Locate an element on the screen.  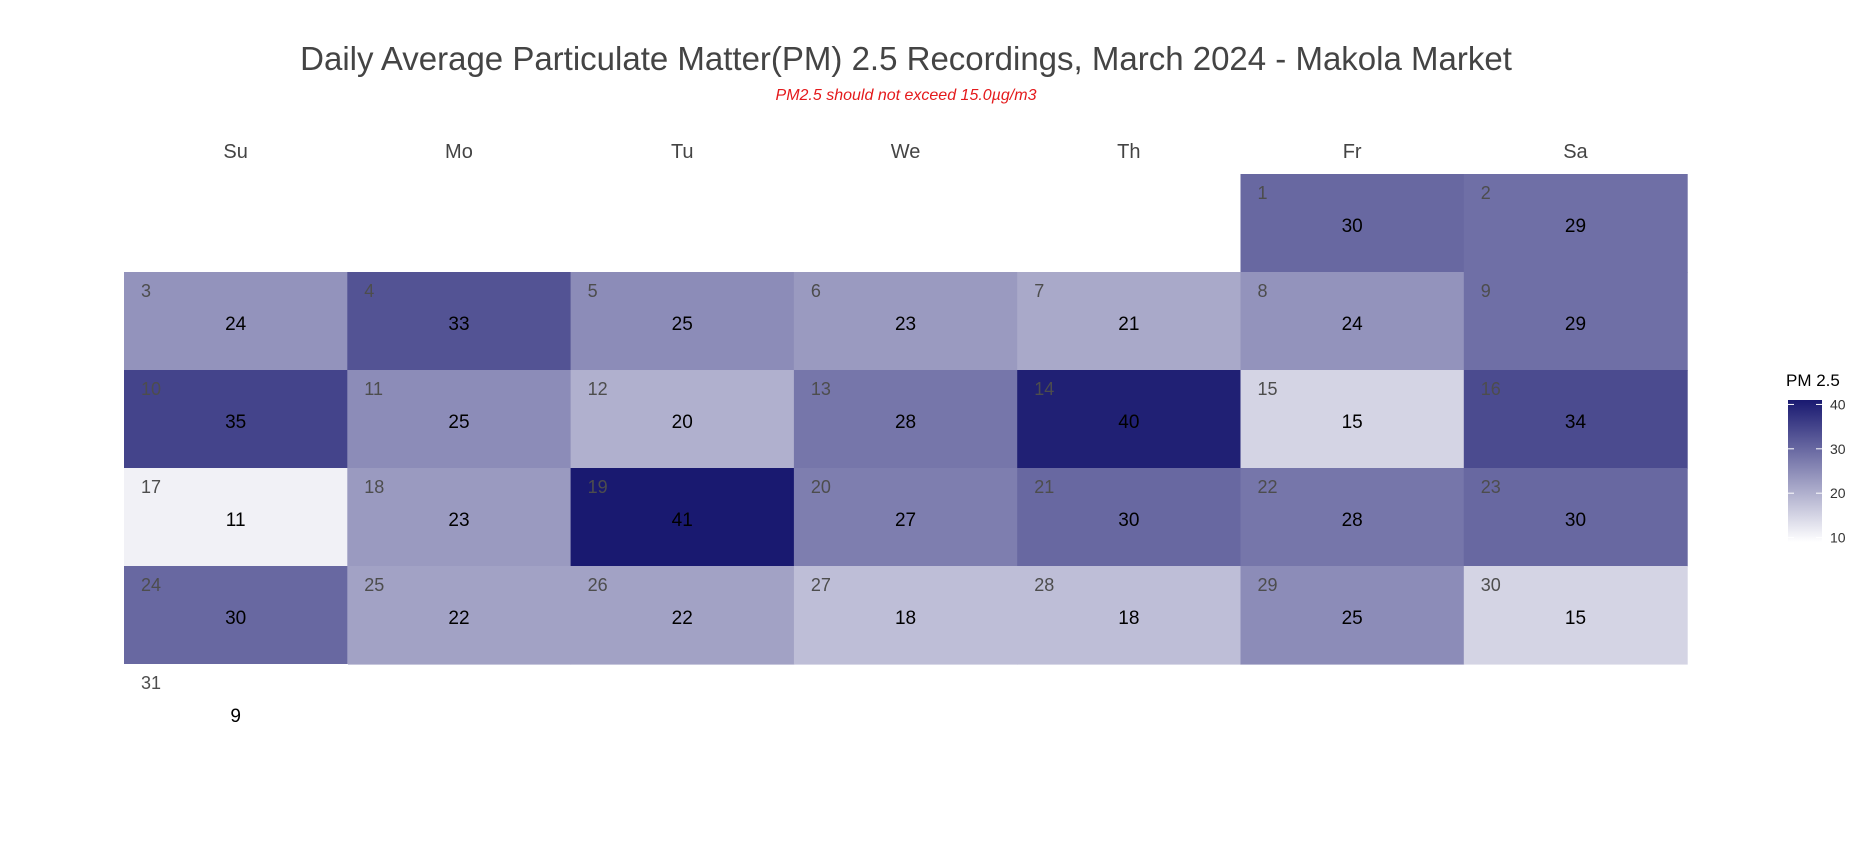
day-number-30: 30 is located at coordinates (1491, 585).